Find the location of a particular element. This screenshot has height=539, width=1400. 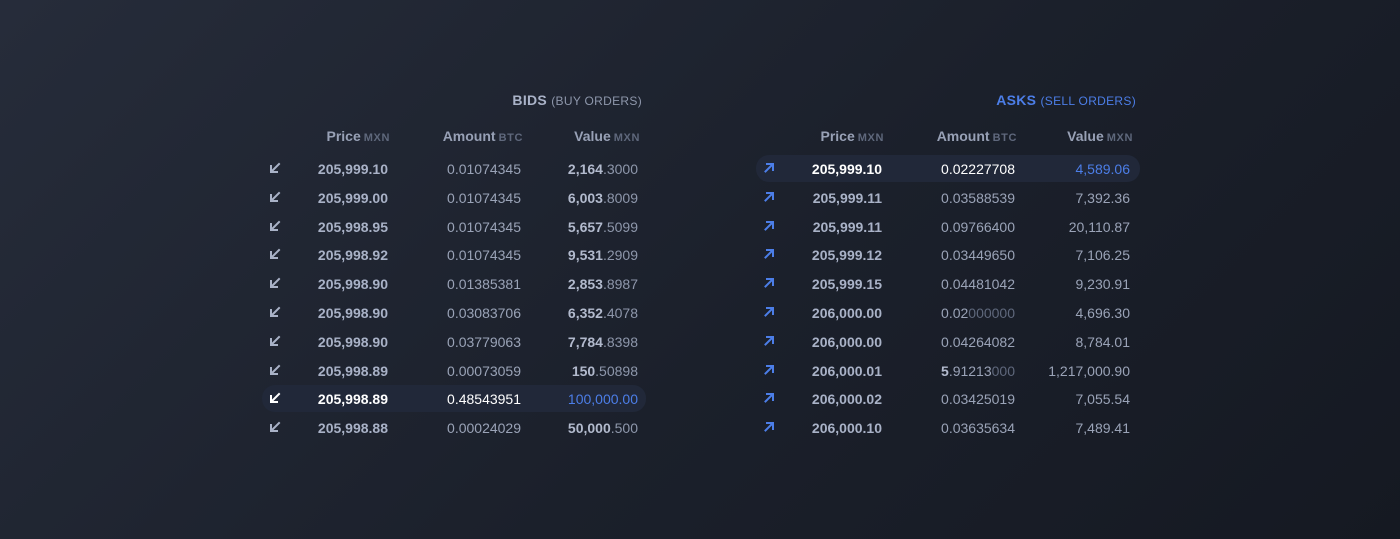

bid-value-fraction: .50898 is located at coordinates (616, 370).